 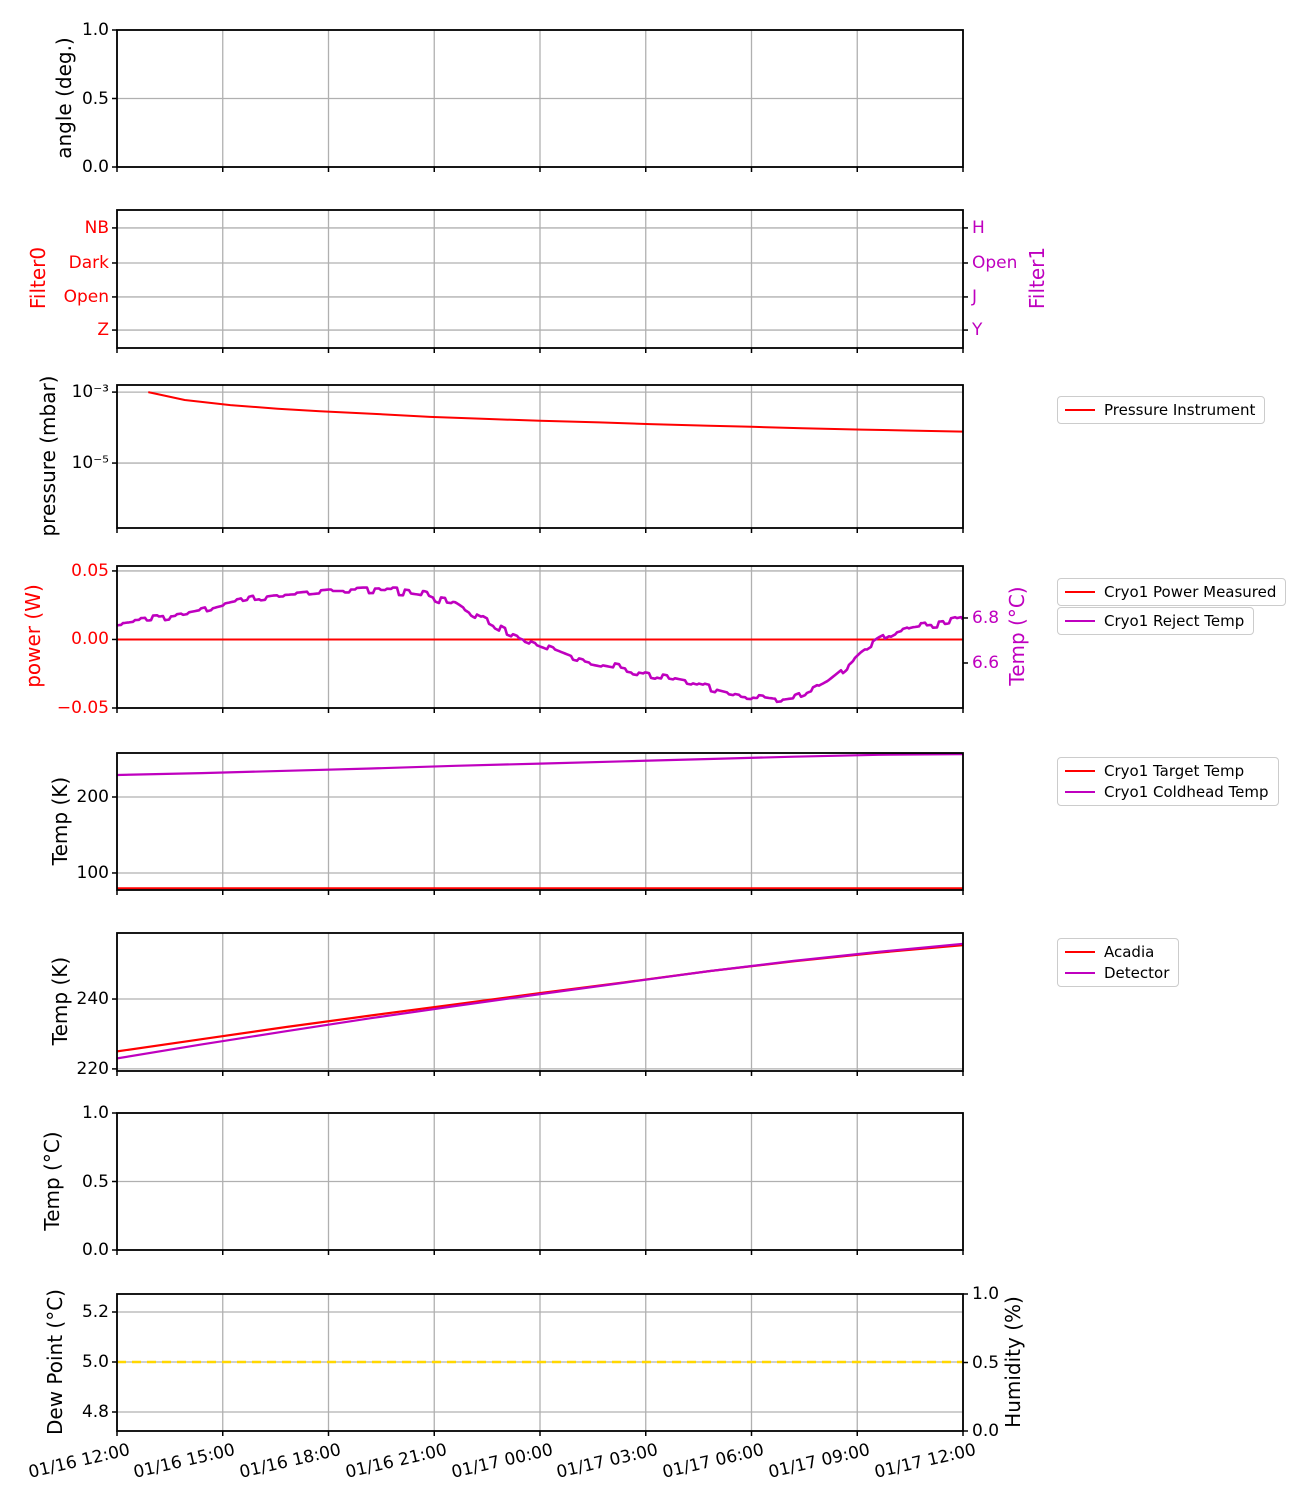 I want to click on legend-item: Cryo1 Reject Temp, so click(x=1154, y=621).